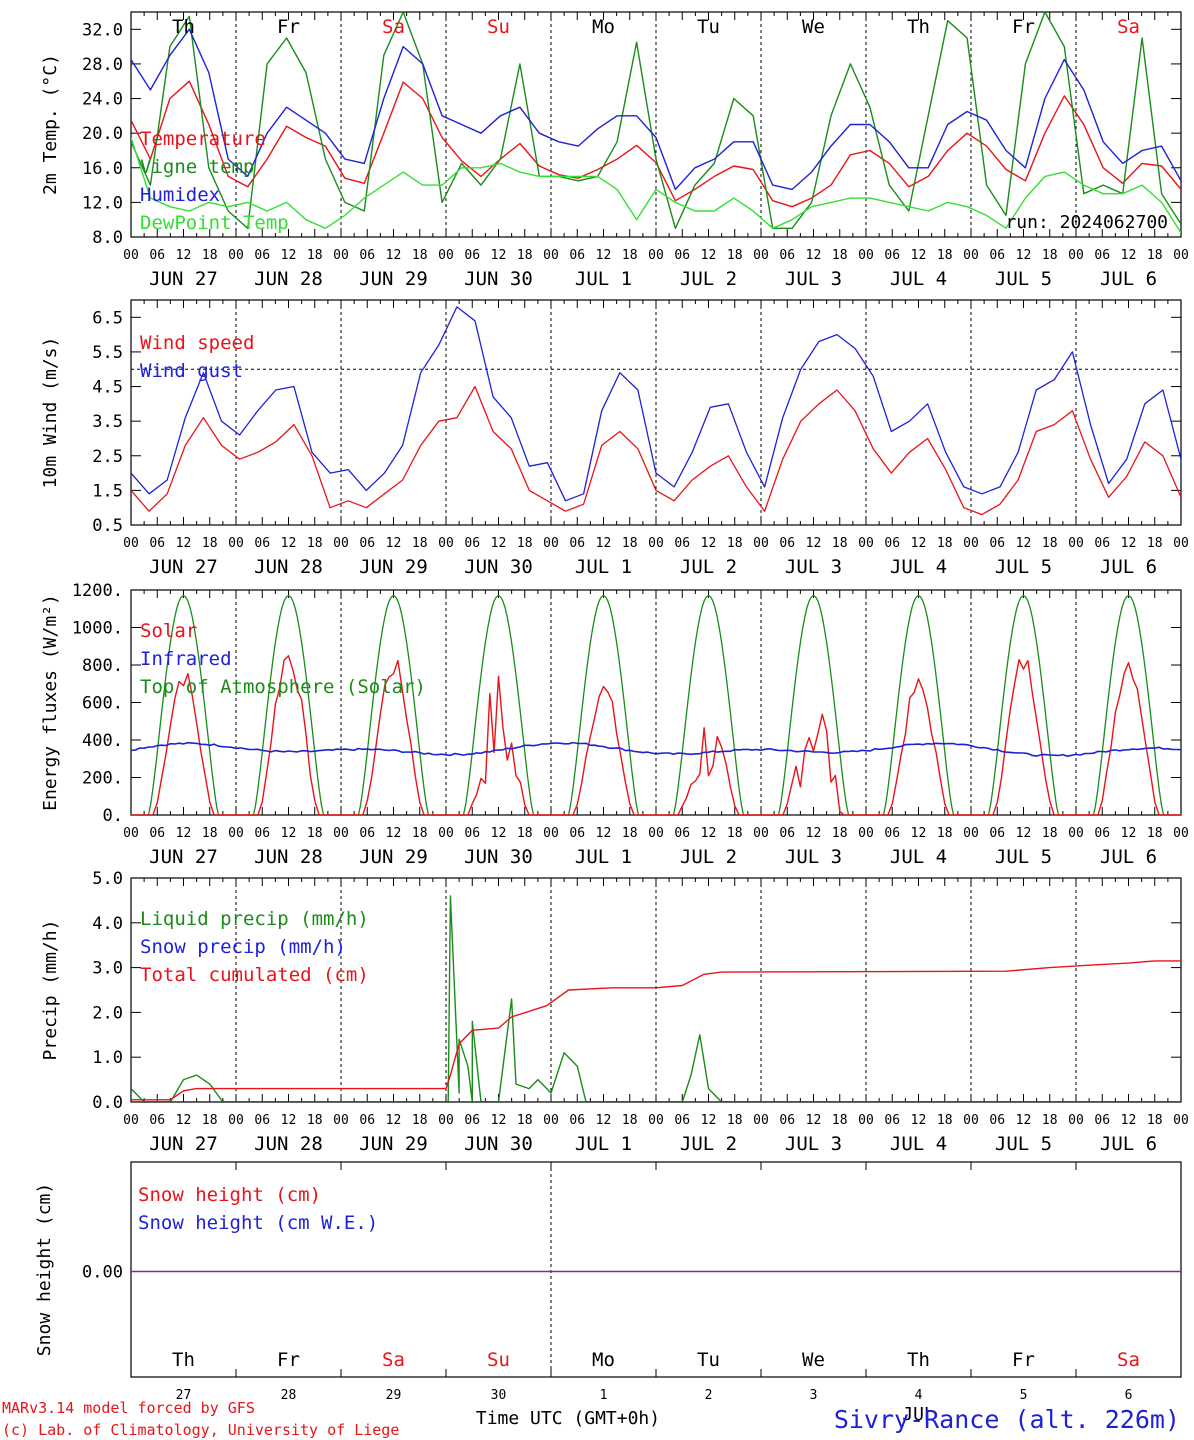 The height and width of the screenshot is (1440, 1194). Describe the element at coordinates (708, 1360) in the screenshot. I see `day-name: Tu` at that location.